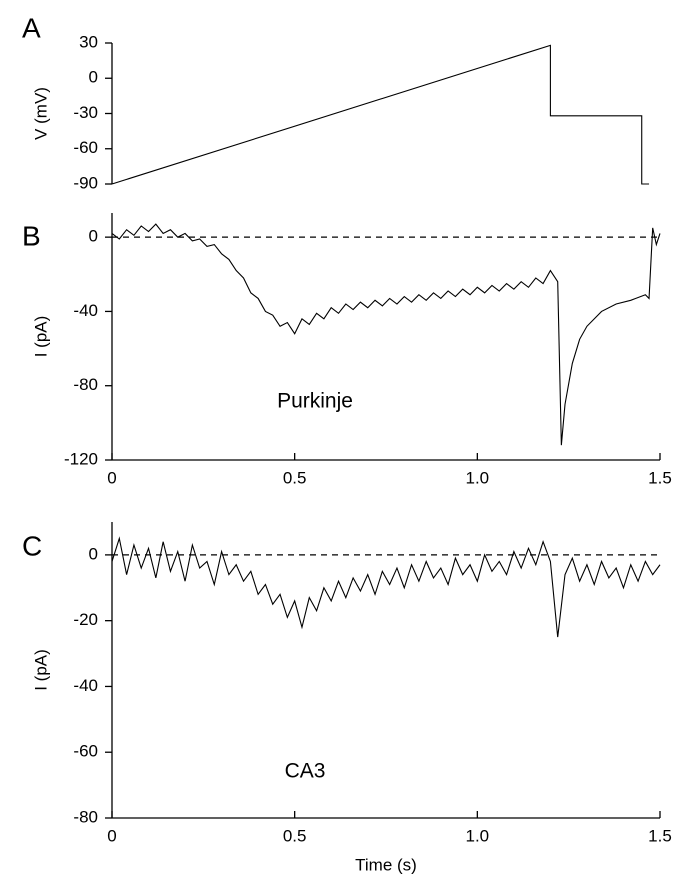 Image resolution: width=678 pixels, height=892 pixels. Describe the element at coordinates (31, 27) in the screenshot. I see `panel-label: A` at that location.